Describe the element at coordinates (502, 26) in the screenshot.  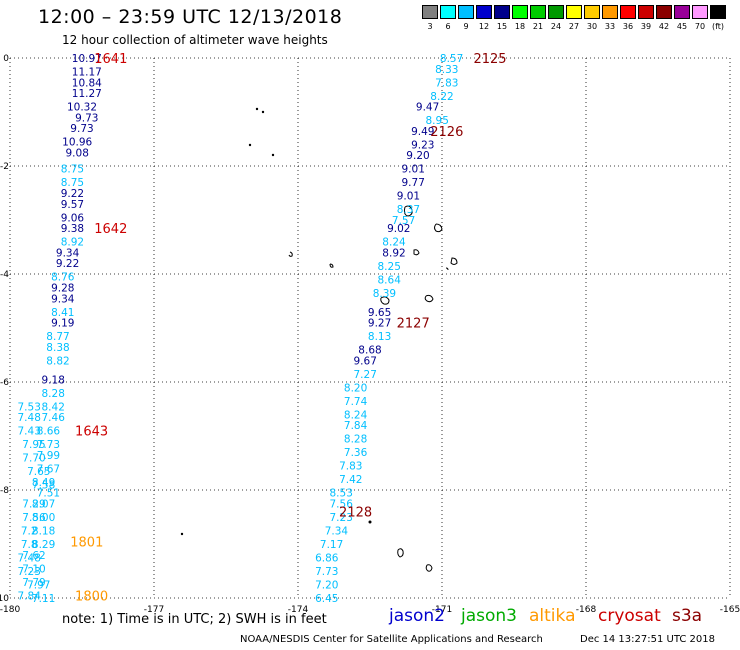
I see `scale-label: 15` at that location.